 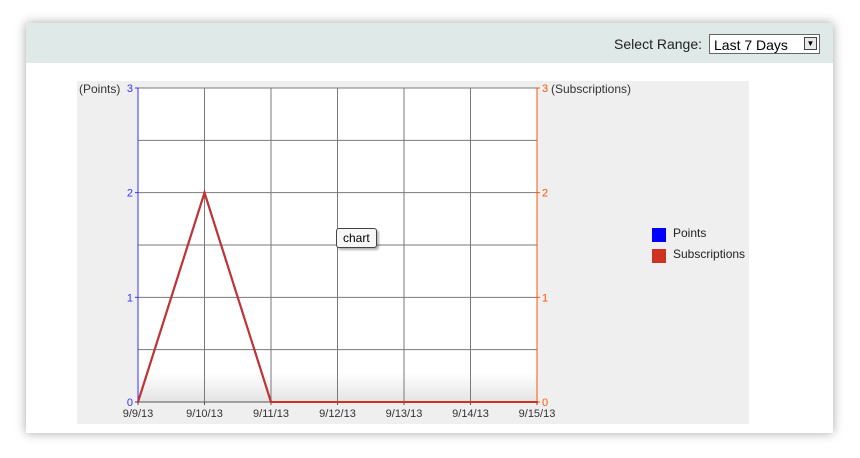 I want to click on x-axis-tick-label: 9/13/13, so click(x=404, y=414).